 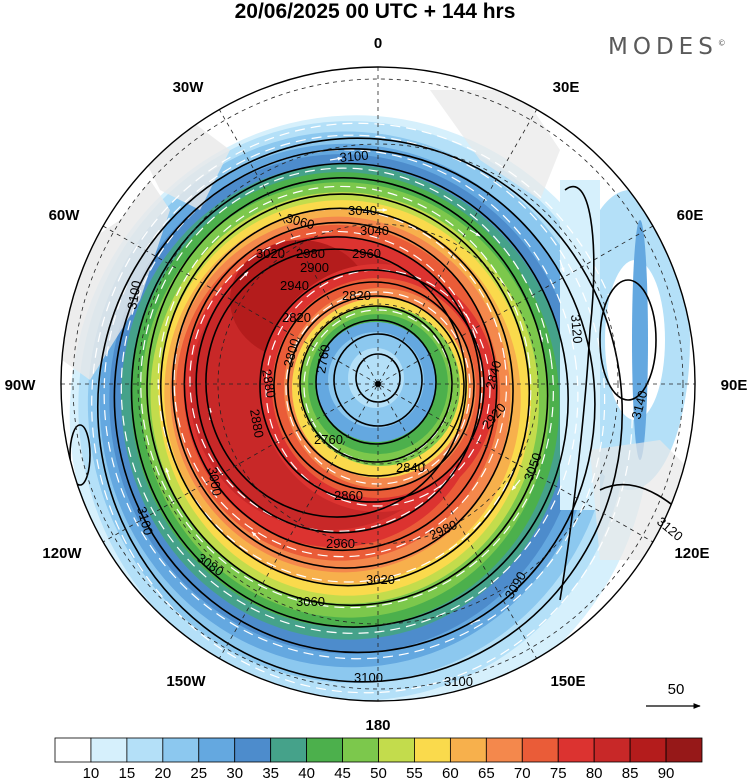 I want to click on brand-mark: ©, so click(x=721, y=43).